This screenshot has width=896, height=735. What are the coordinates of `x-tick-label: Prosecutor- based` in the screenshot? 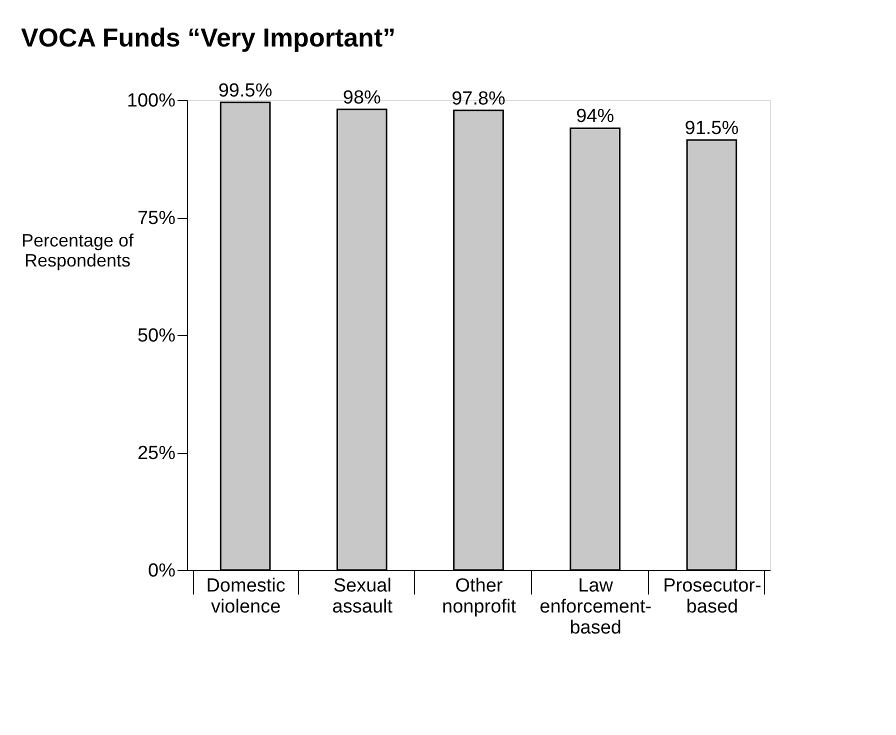 It's located at (712, 597).